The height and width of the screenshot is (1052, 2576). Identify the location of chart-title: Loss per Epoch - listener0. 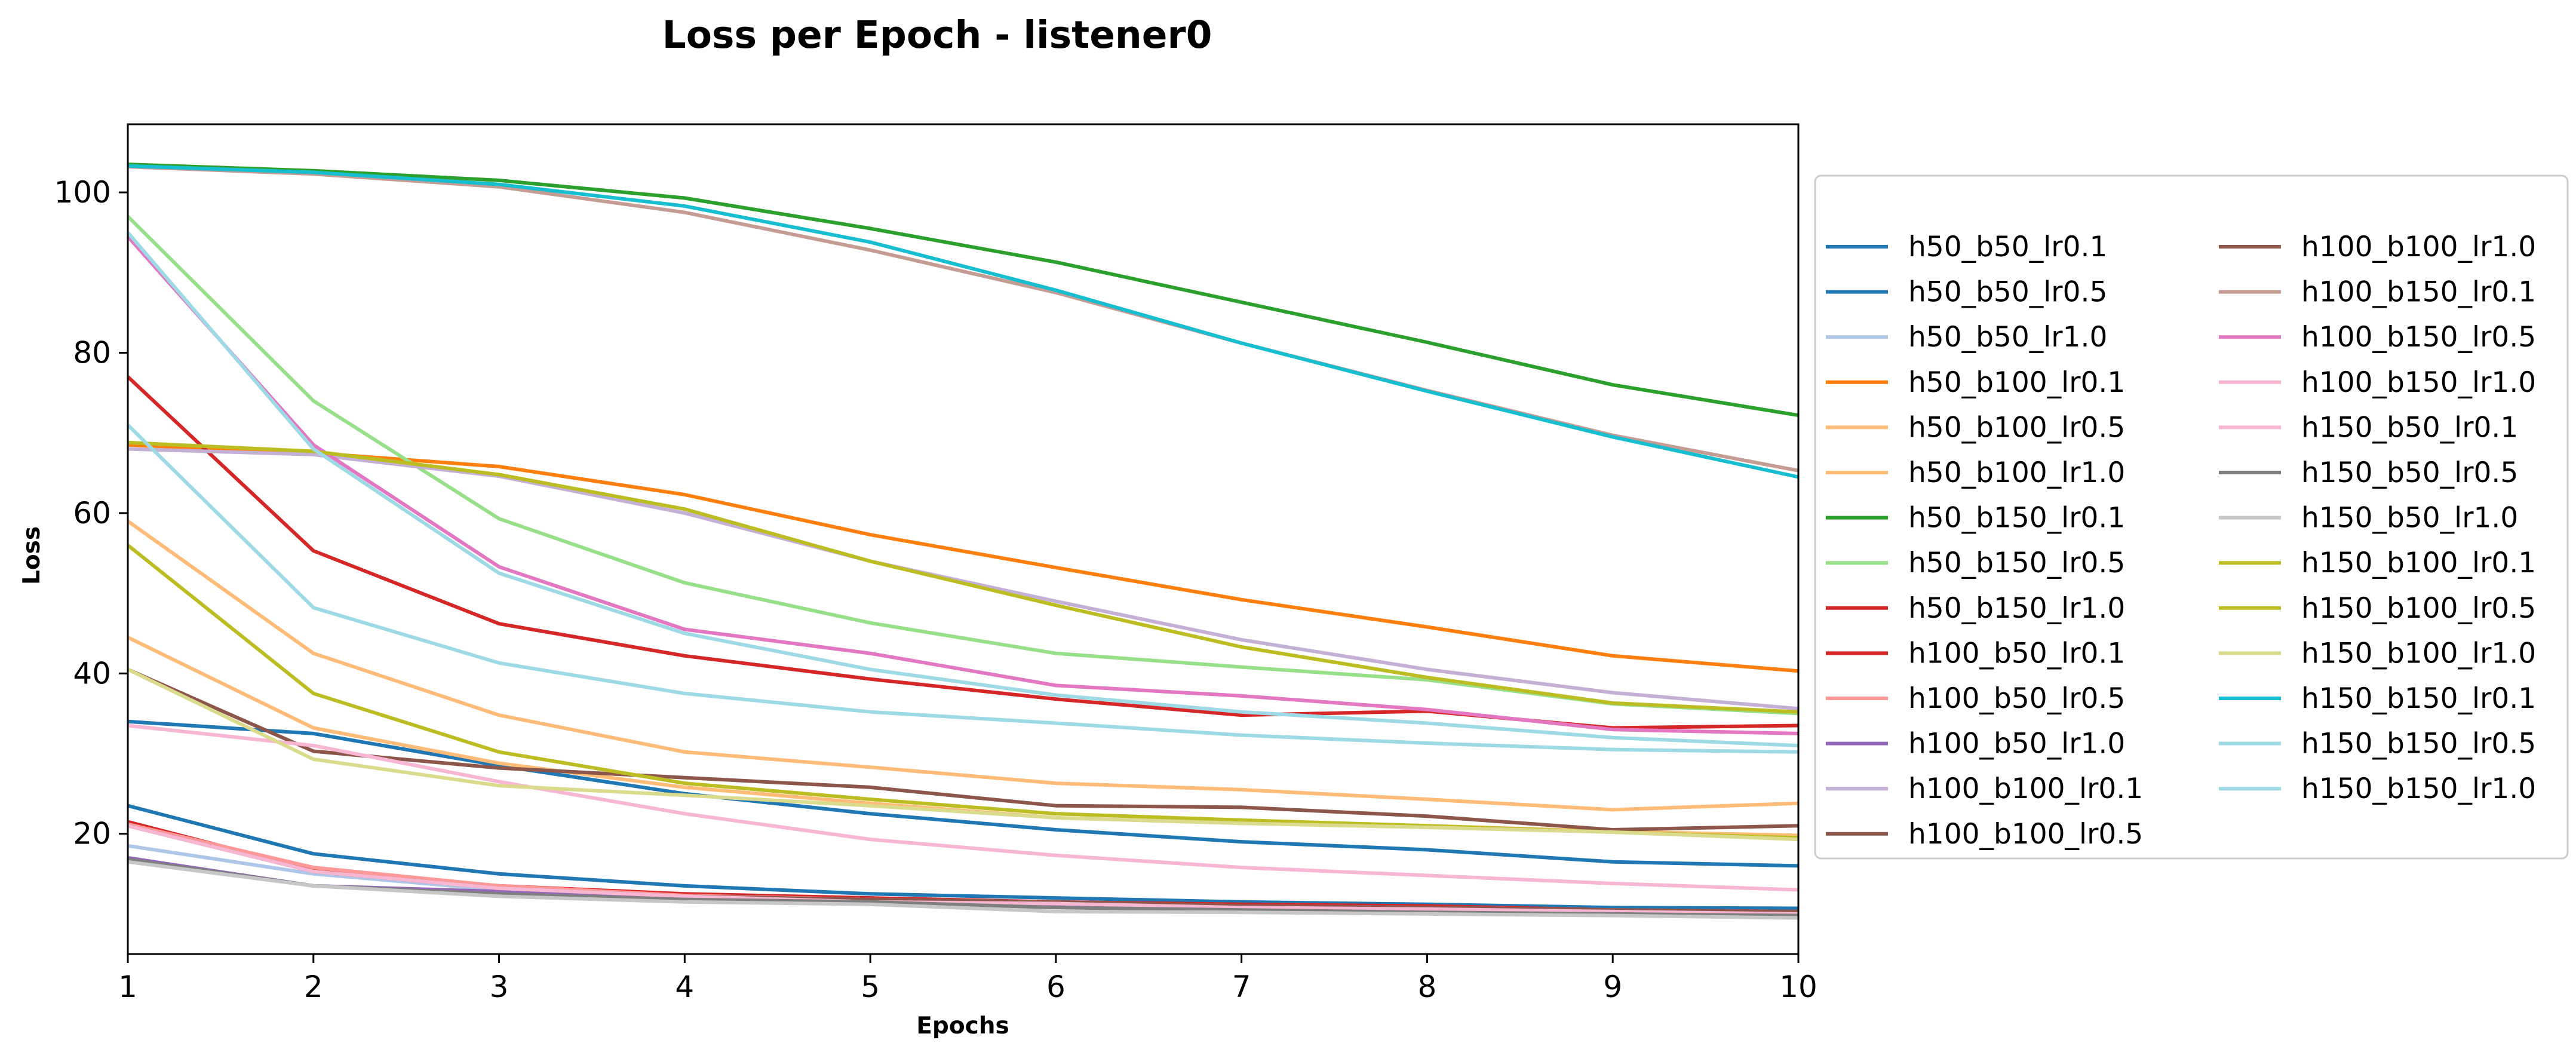
(937, 35).